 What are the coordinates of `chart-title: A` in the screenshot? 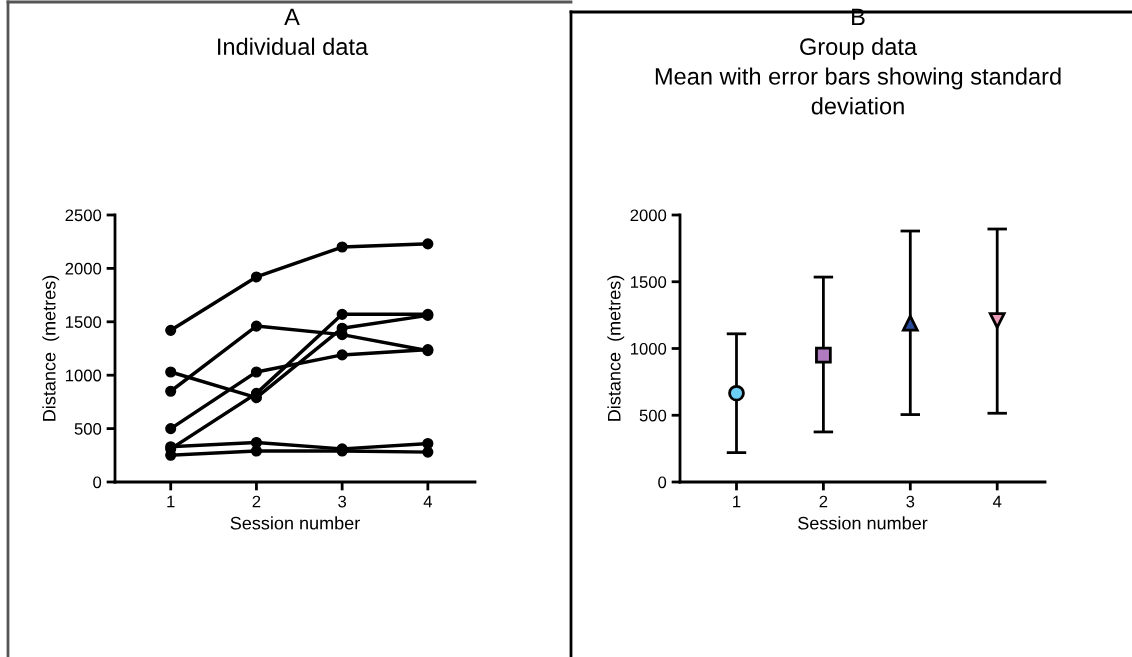 It's located at (292, 17).